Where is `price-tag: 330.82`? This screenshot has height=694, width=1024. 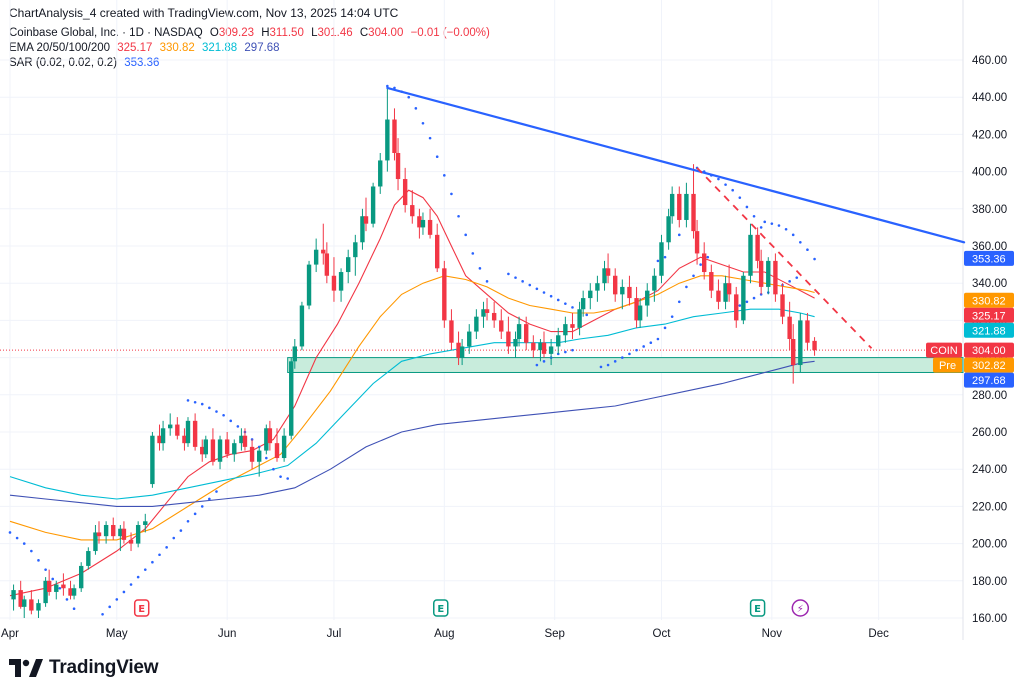
price-tag: 330.82 is located at coordinates (989, 300).